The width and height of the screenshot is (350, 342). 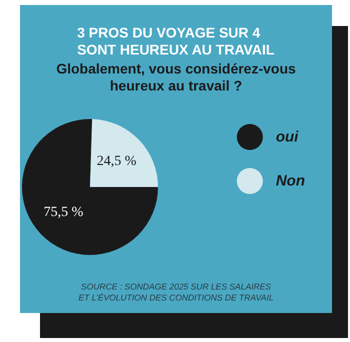 What do you see at coordinates (176, 41) in the screenshot?
I see `chart-title: 3 PROS DU VOYAGE SUR 4 SONT HEUREUX AU TRAVAIL` at bounding box center [176, 41].